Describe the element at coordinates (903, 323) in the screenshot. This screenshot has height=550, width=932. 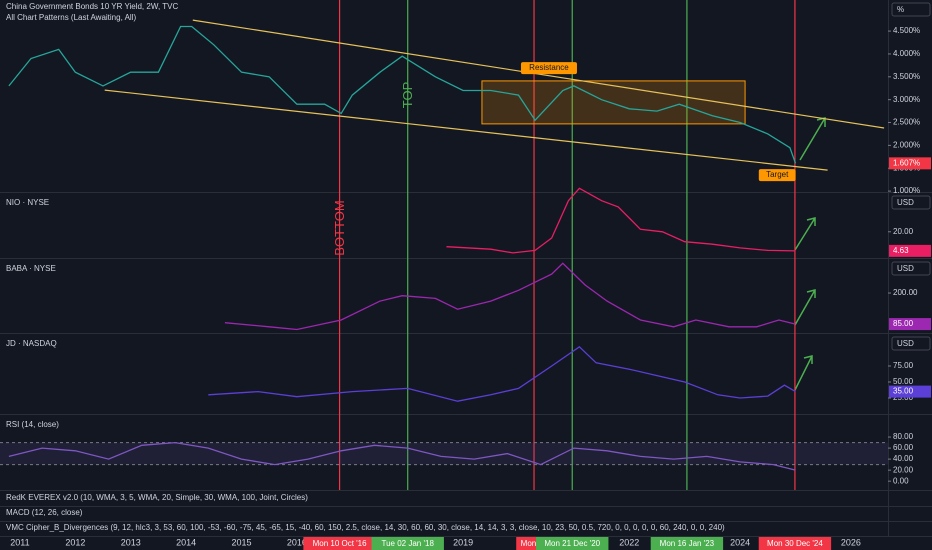
I see `current-value: 85.00` at that location.